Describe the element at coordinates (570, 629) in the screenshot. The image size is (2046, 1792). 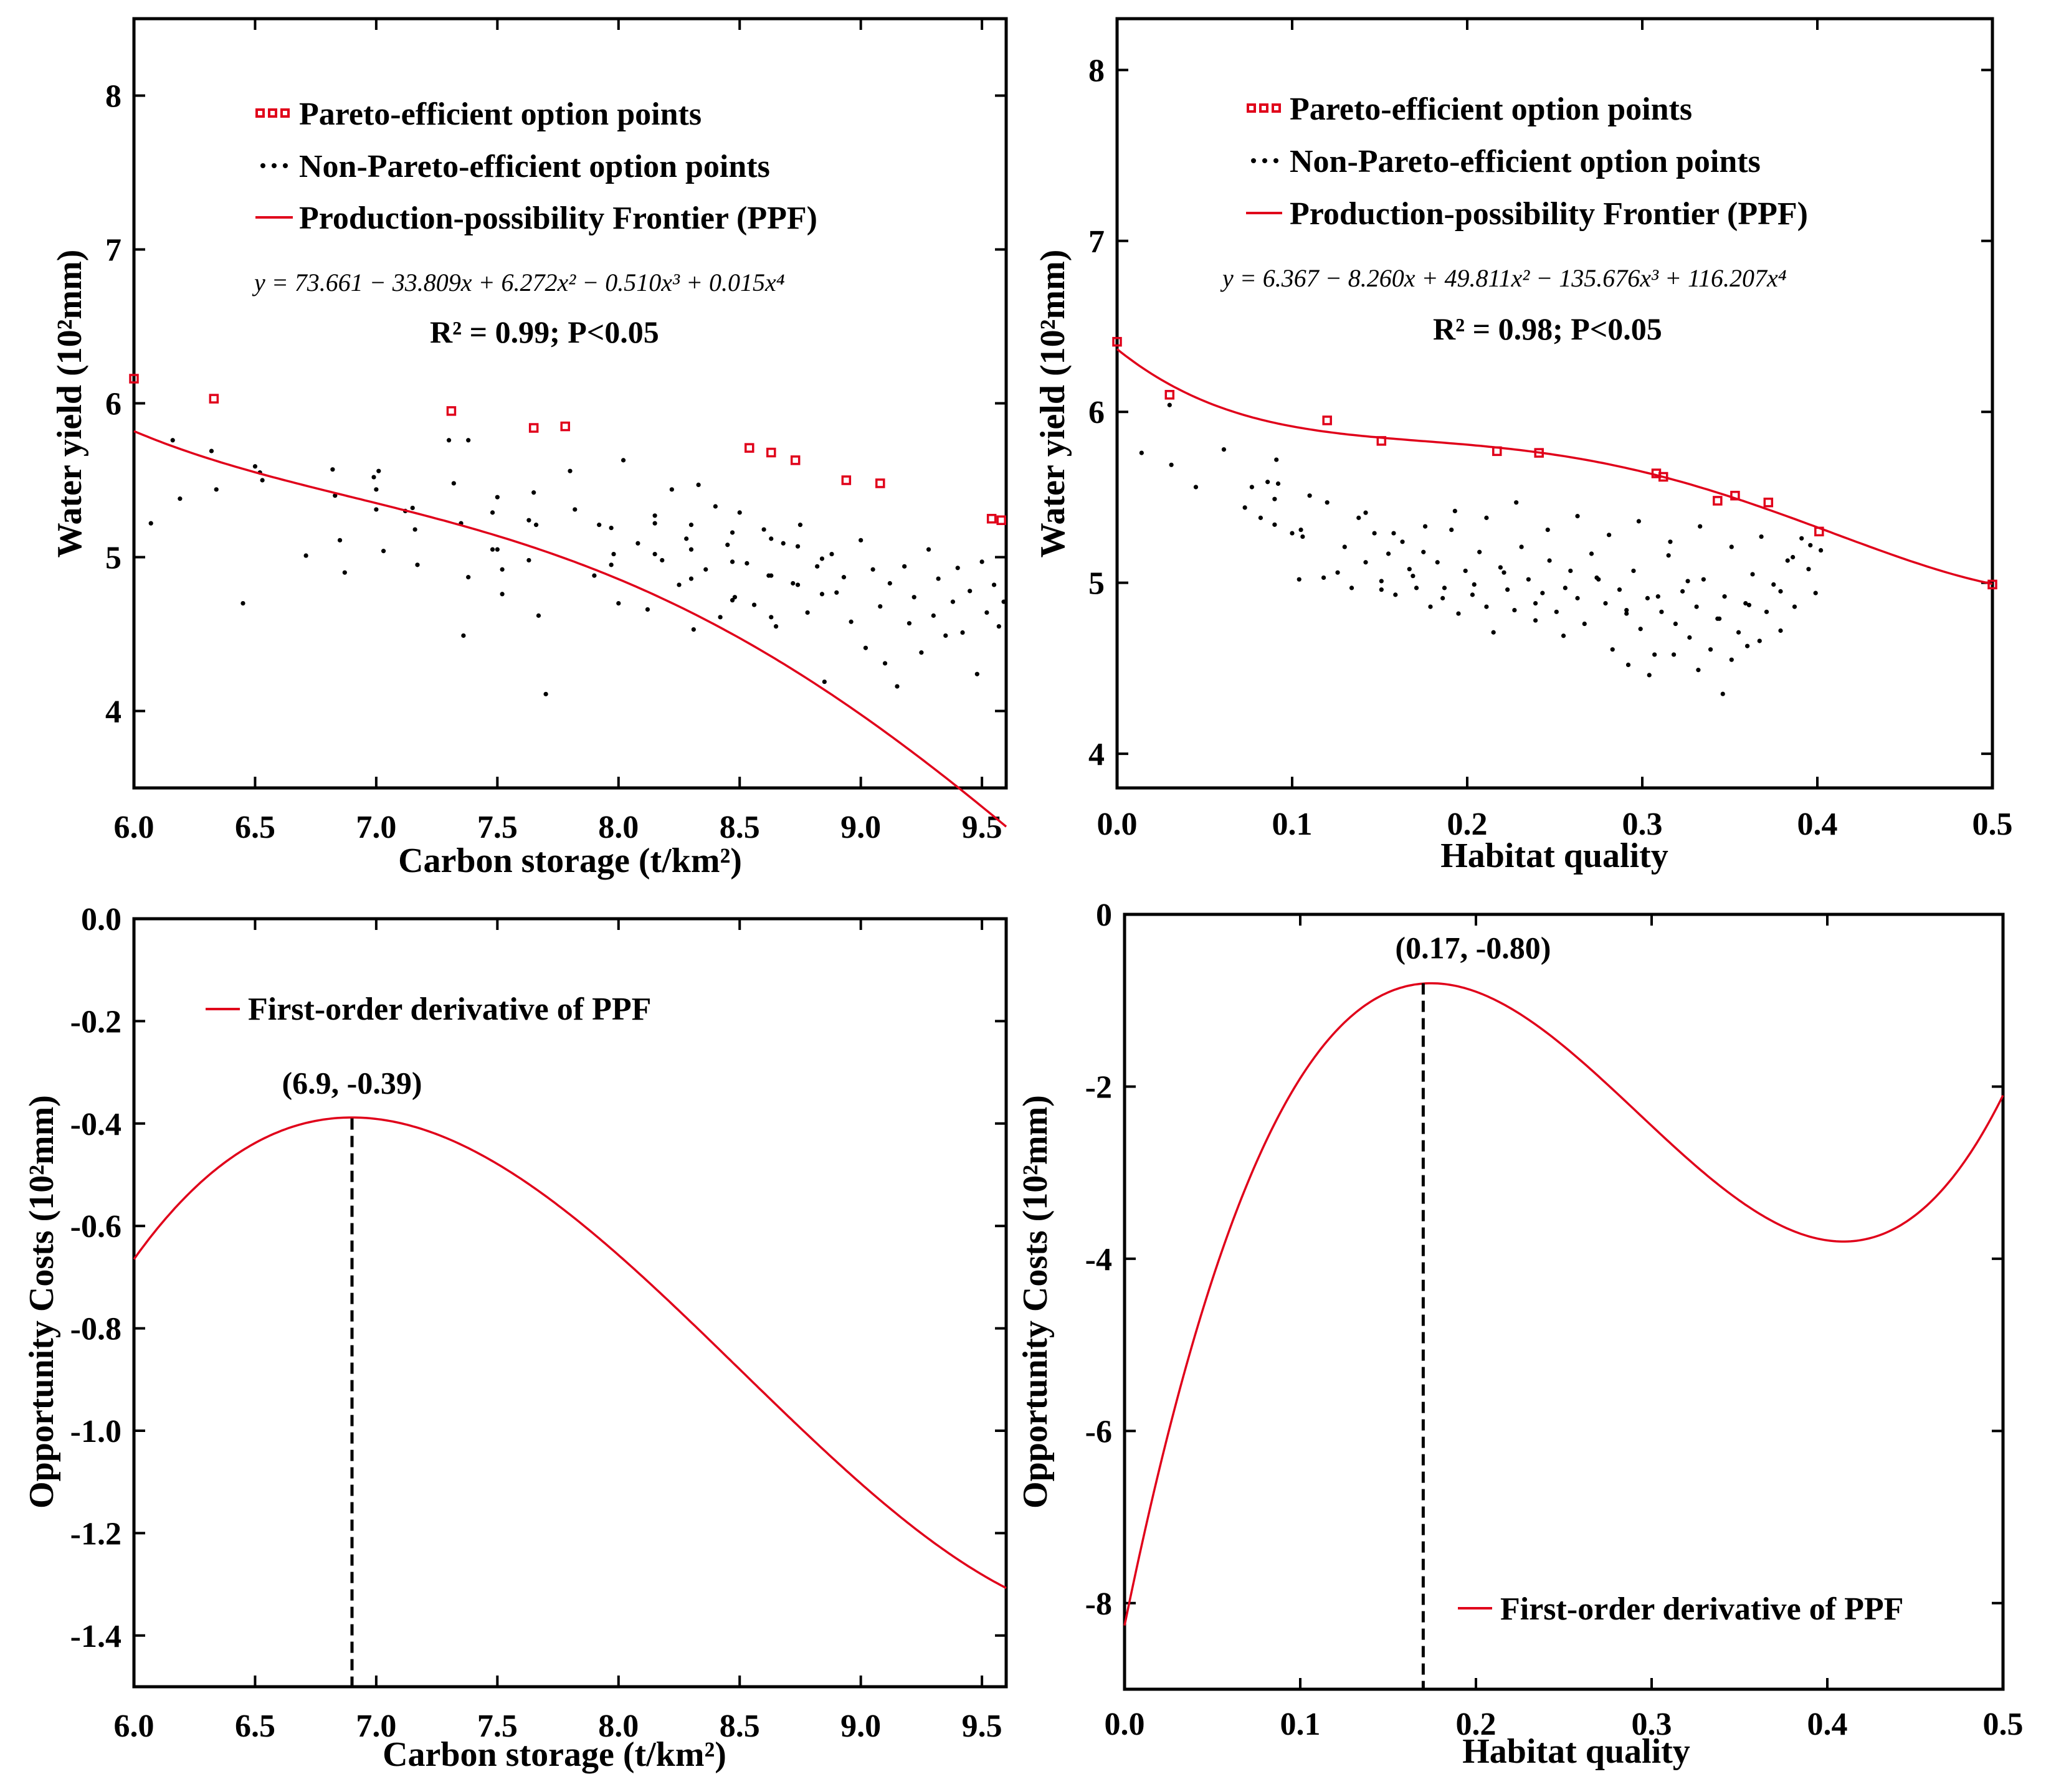
I see `ppf-curve` at that location.